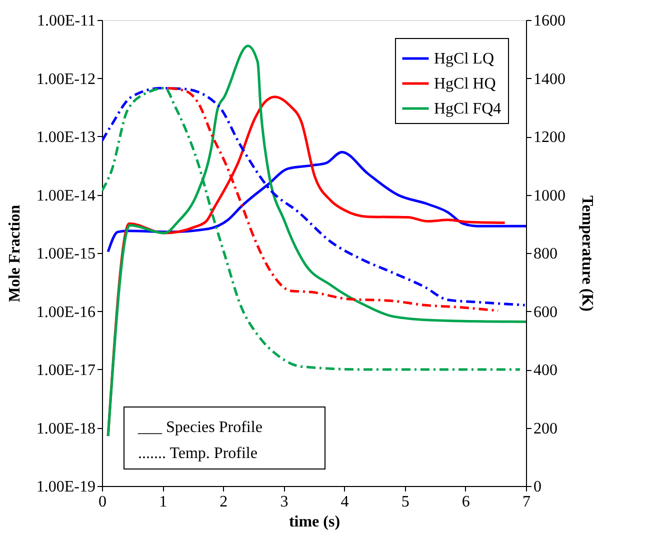  Describe the element at coordinates (465, 84) in the screenshot. I see `legend-label: HgCl HQ` at that location.